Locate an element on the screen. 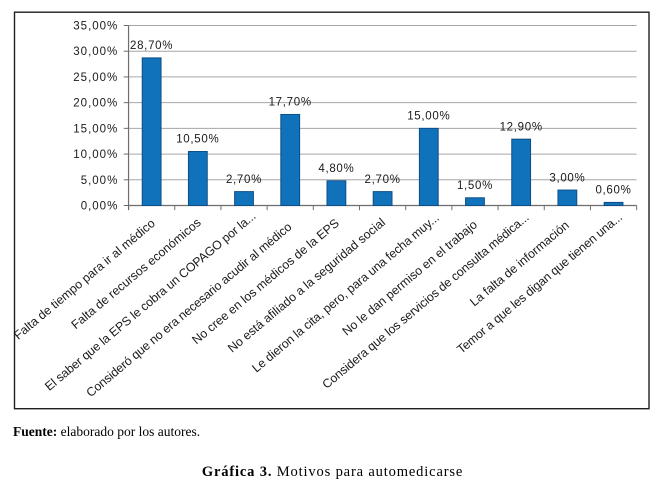  svg-text: 10,50% is located at coordinates (197, 140).